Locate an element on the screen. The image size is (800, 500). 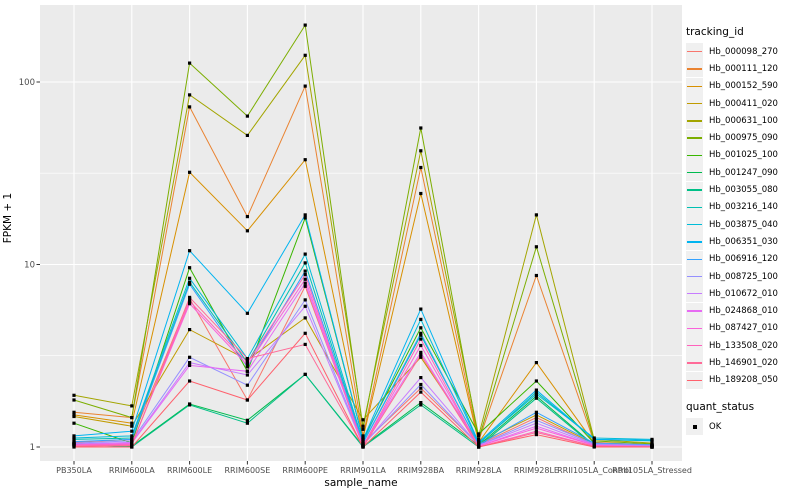
legend-item: Hb_000152_590 is located at coordinates (742, 86).